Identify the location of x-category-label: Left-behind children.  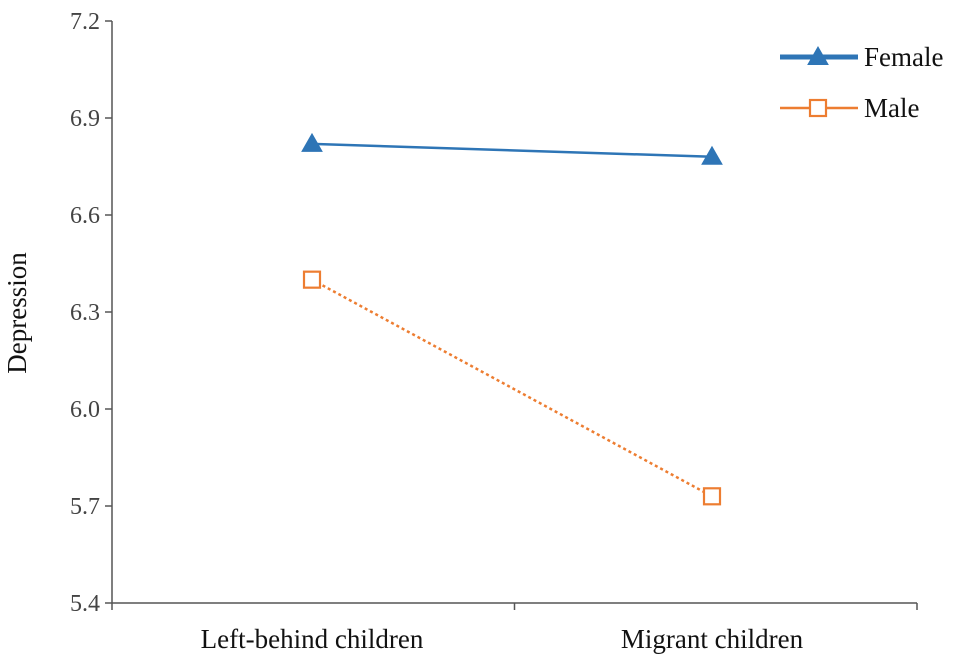
(312, 639).